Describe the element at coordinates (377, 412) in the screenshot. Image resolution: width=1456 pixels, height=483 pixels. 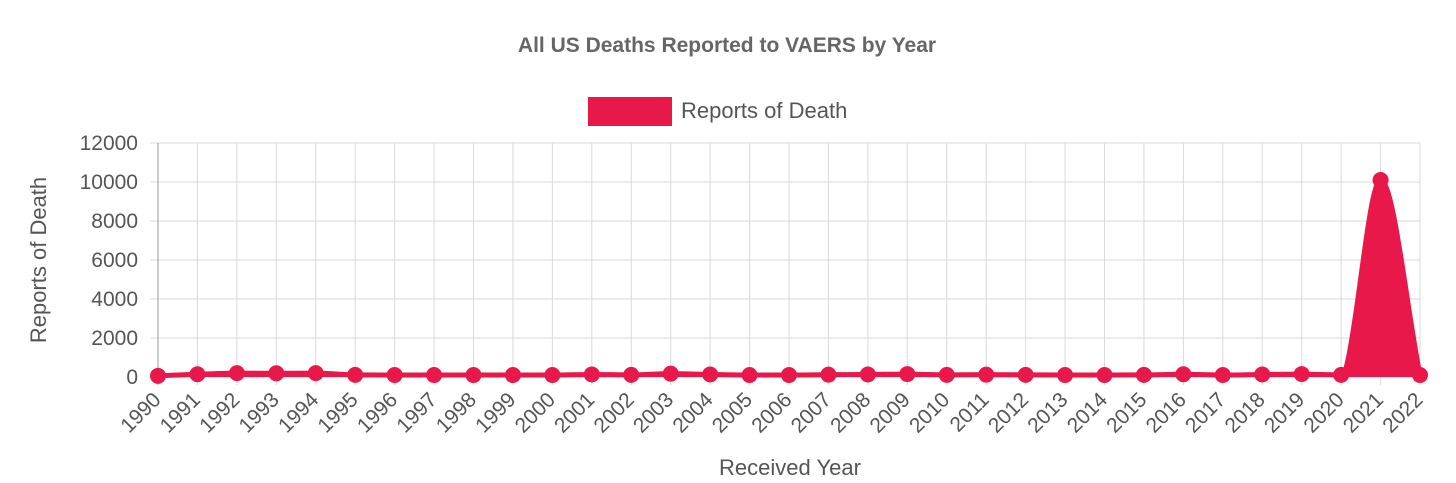
I see `x-tick-label: 1996` at that location.